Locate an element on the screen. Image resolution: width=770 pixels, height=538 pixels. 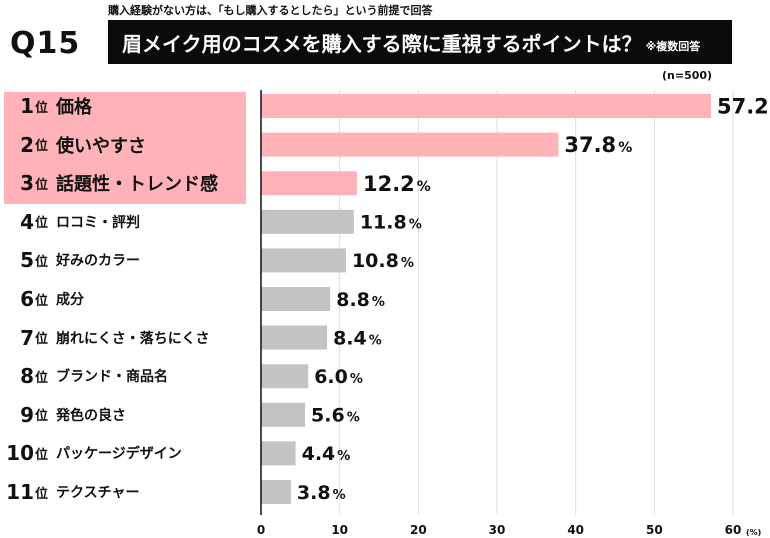
category-label: テクスチャー is located at coordinates (98, 493).